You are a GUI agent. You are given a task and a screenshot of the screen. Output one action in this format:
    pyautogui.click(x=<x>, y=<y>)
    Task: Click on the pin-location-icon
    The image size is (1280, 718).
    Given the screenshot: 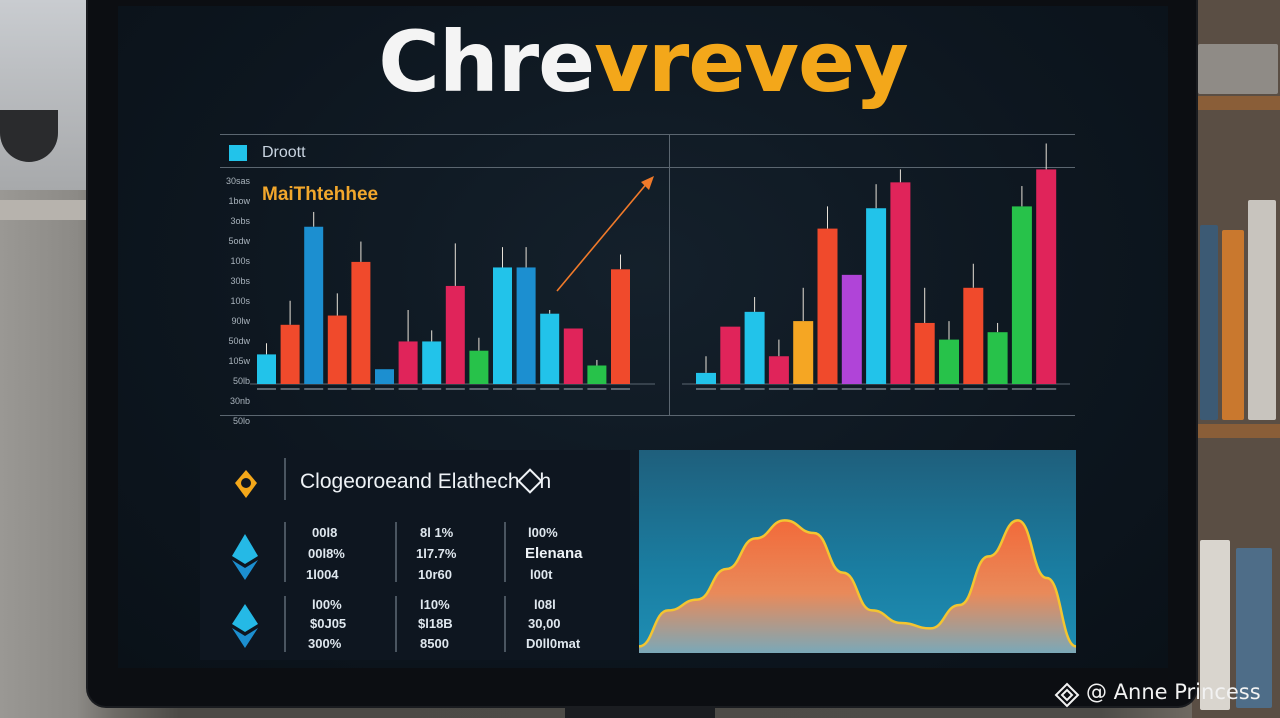 What is the action you would take?
    pyautogui.click(x=246, y=484)
    